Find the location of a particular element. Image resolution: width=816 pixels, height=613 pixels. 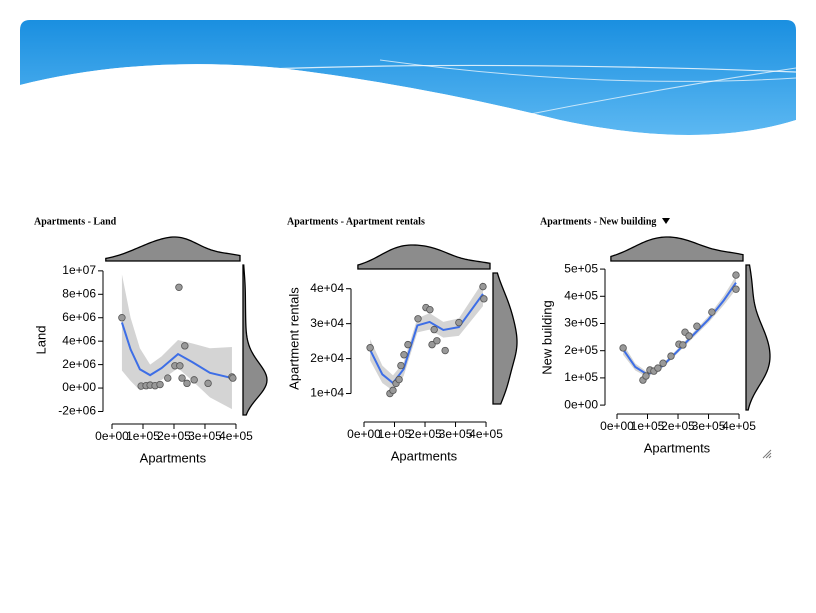

dropdown-arrow is located at coordinates (666, 221).